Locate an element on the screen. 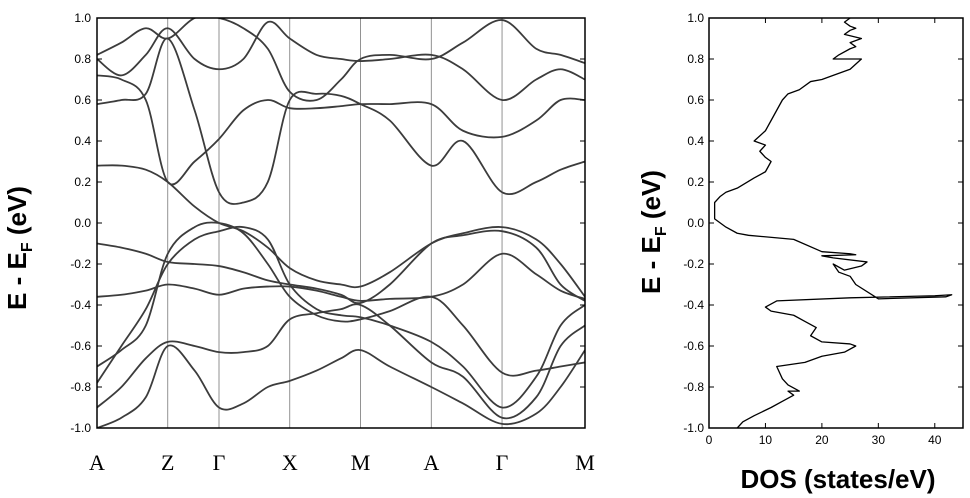 This screenshot has height=498, width=970. dos-y-tick-label: 0.2 is located at coordinates (695, 182).